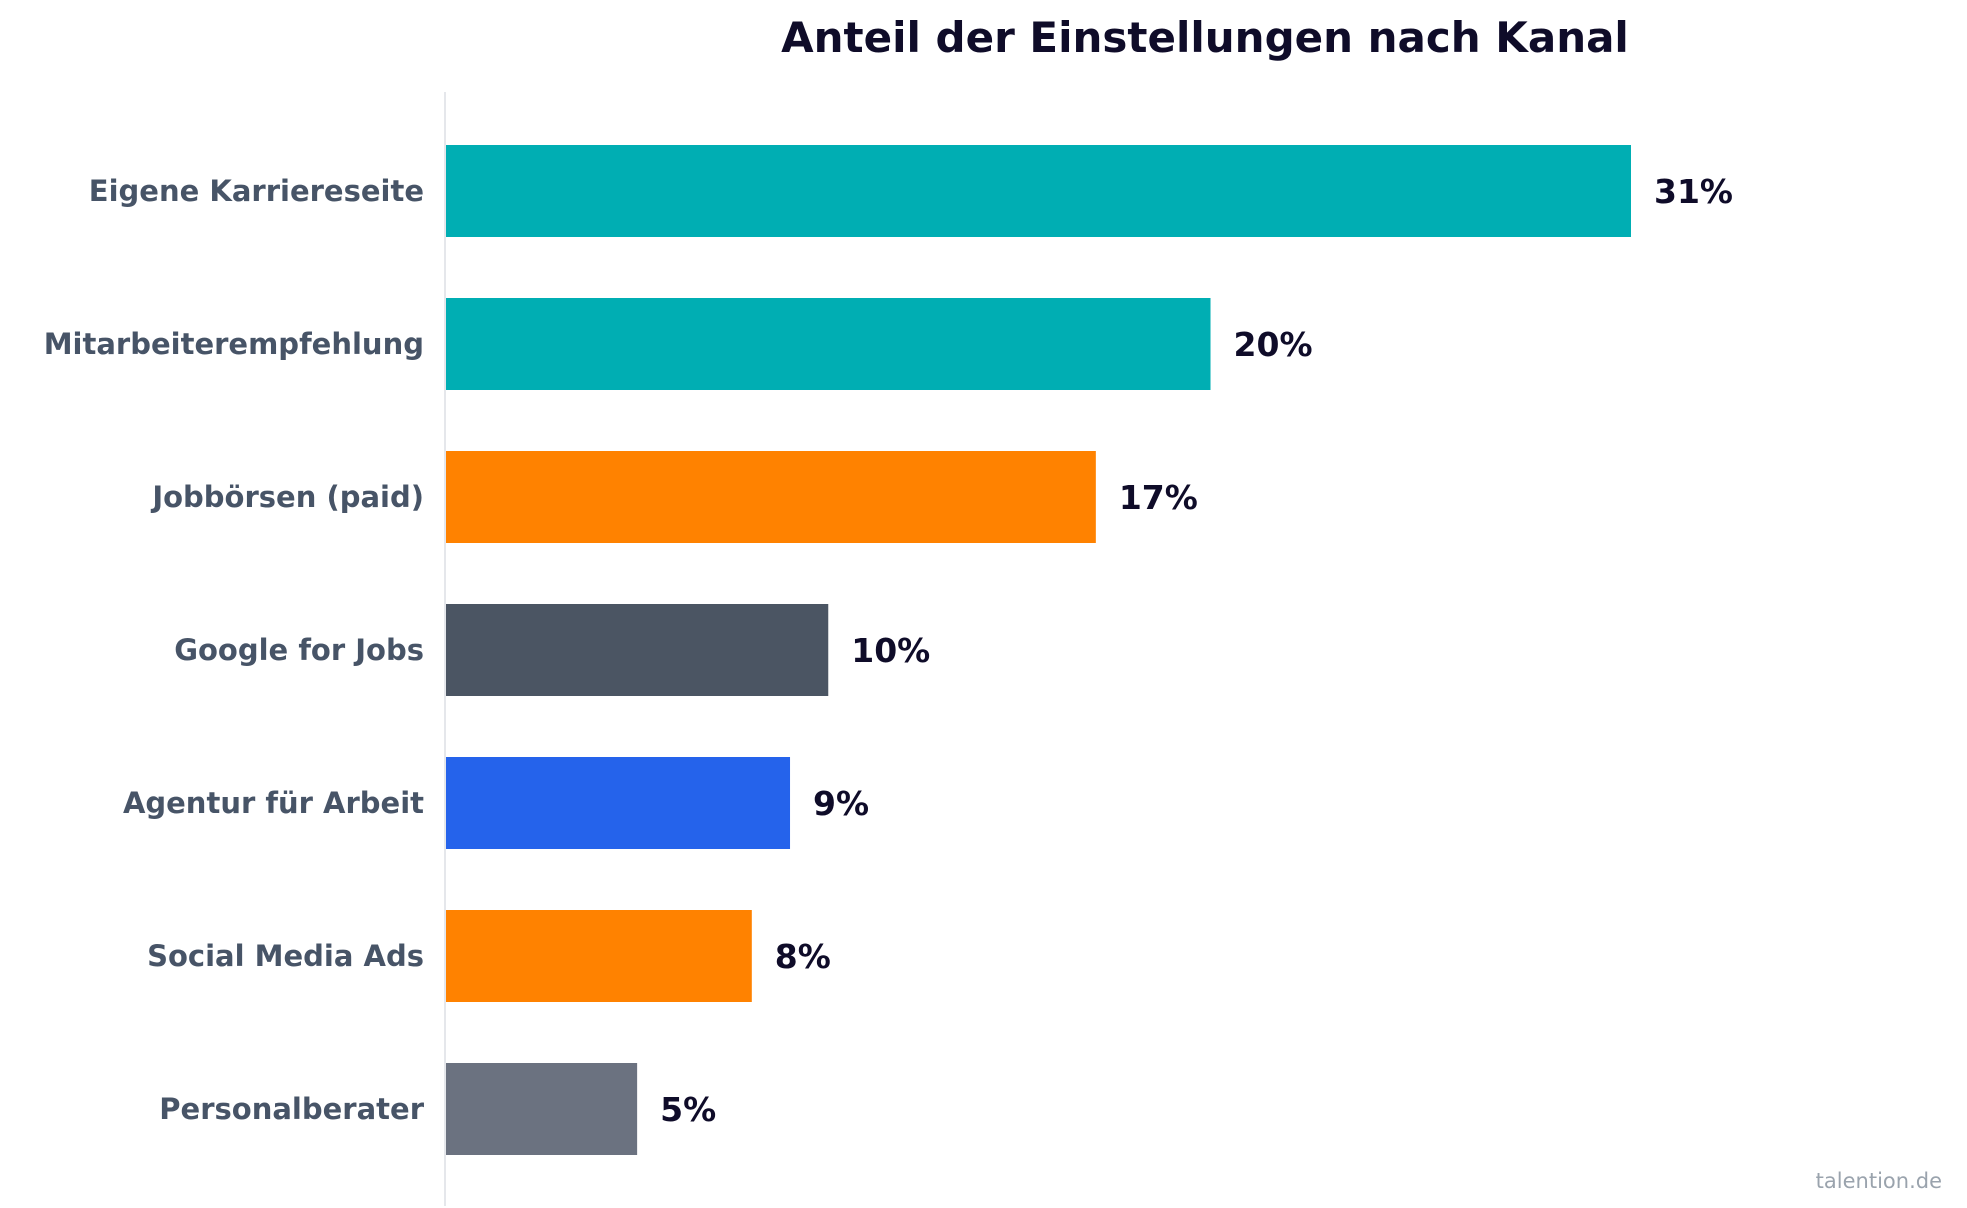 This screenshot has width=1967, height=1208. Describe the element at coordinates (1273, 344) in the screenshot. I see `value-label: 20%` at that location.